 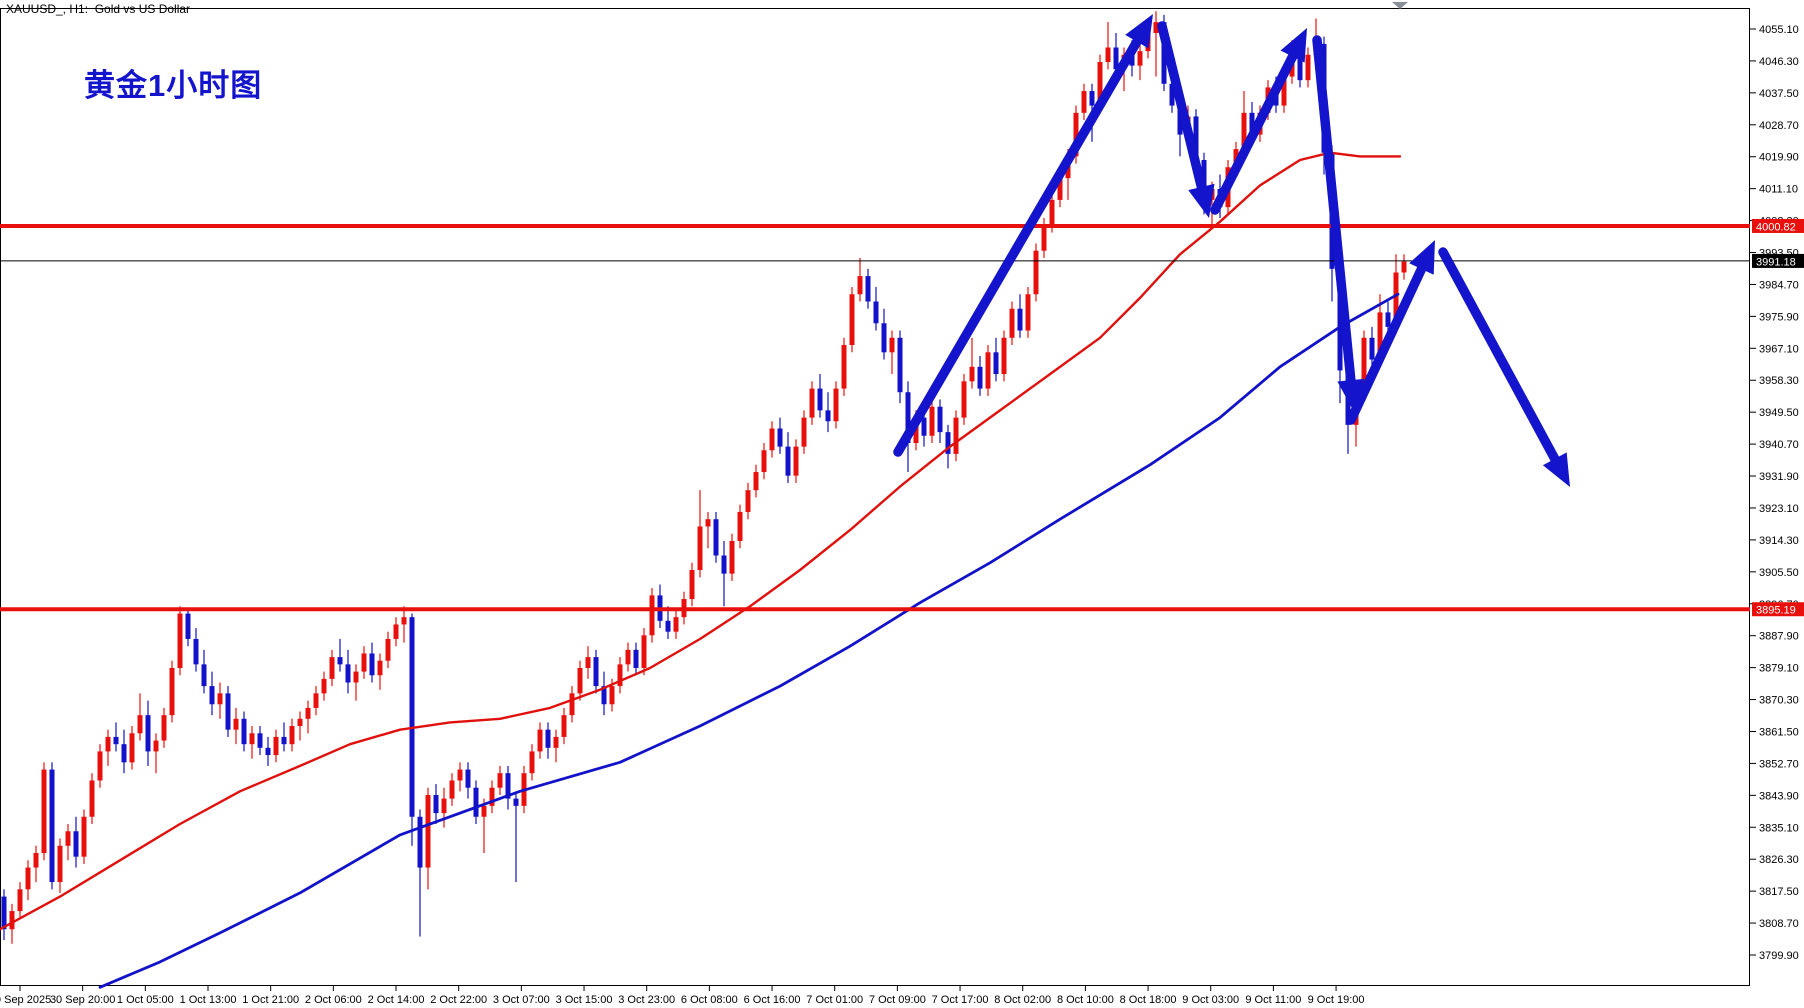 What do you see at coordinates (98, 9) in the screenshot?
I see `symbol-title: XAUUSD_, H1: Gold vs US Dollar` at bounding box center [98, 9].